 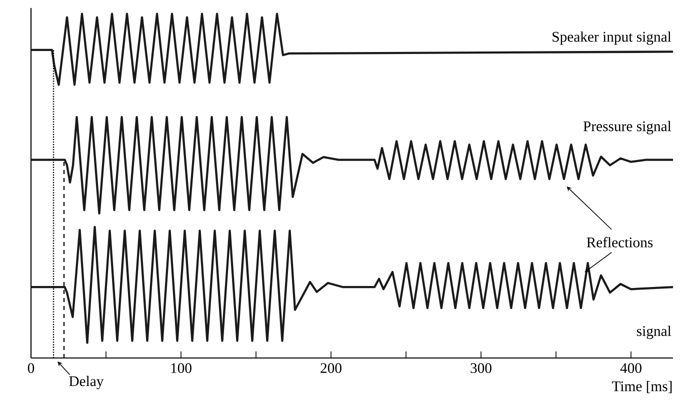 I want to click on x-tick-label: 400, so click(x=631, y=368).